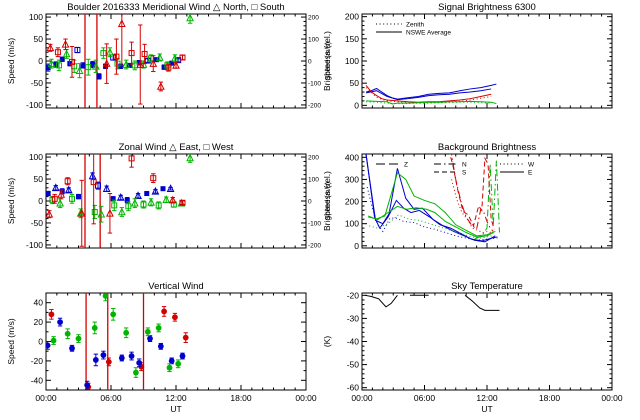 The image size is (640, 420). I want to click on y-axis-label: (K), so click(327, 342).